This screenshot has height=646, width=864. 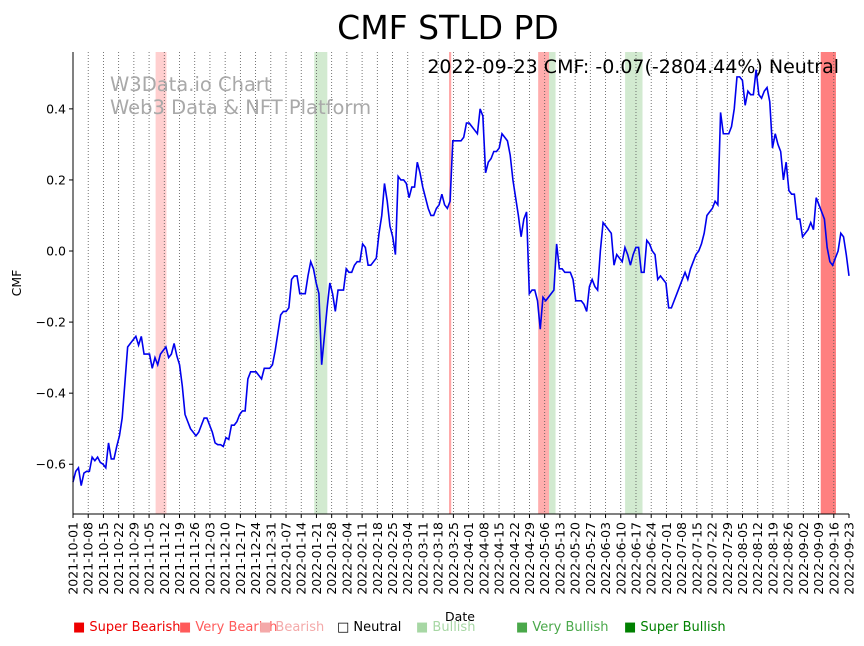 I want to click on x-tick-label: 2021-12-10, so click(x=225, y=558).